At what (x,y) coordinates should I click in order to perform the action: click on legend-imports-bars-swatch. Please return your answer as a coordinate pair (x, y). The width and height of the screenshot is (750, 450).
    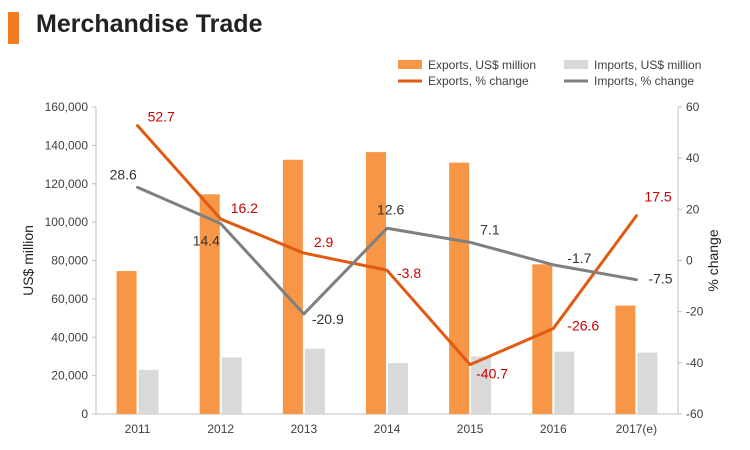
    Looking at the image, I should click on (576, 64).